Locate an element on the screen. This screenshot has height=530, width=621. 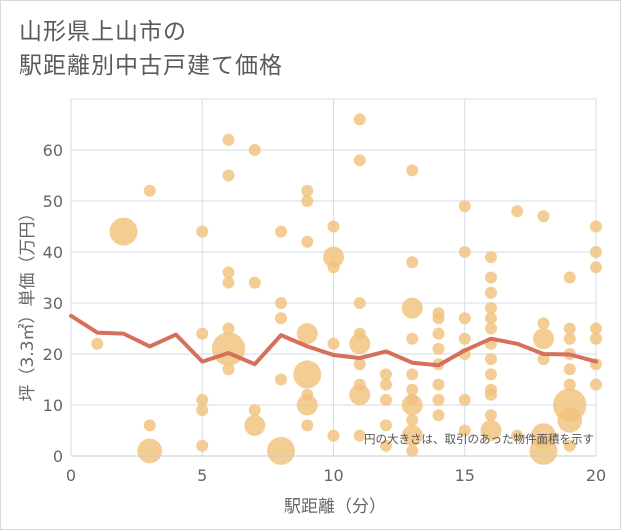
bubble-size-note: 円の大きさは、取引のあった物件面積を示す is located at coordinates (479, 439).